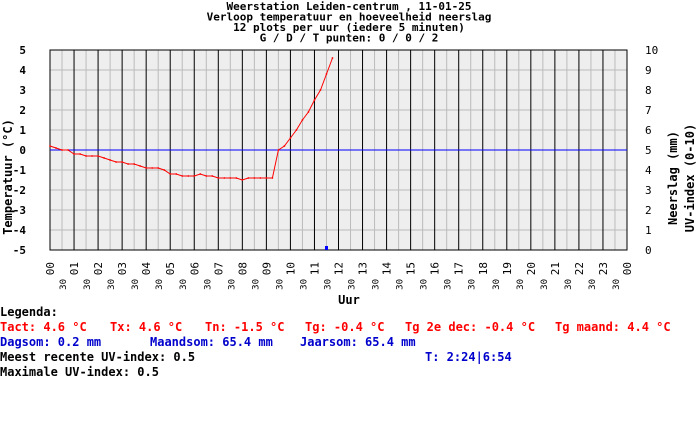 The image size is (700, 430). What do you see at coordinates (19, 190) in the screenshot?
I see `y-left-tick-label: -2` at bounding box center [19, 190].